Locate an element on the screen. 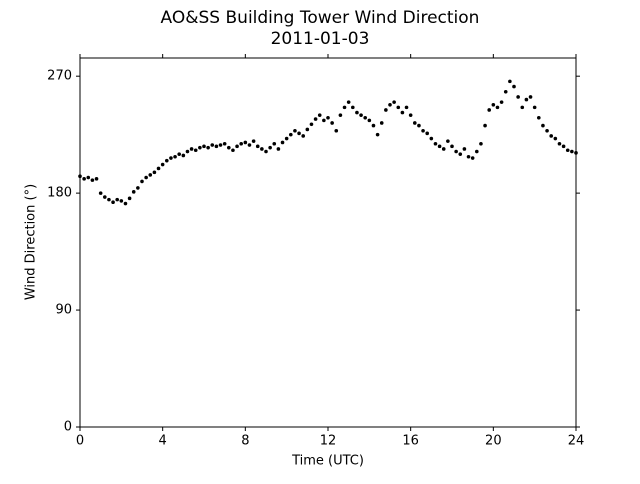  chart-subtitle: 2011-01-03 is located at coordinates (320, 39).